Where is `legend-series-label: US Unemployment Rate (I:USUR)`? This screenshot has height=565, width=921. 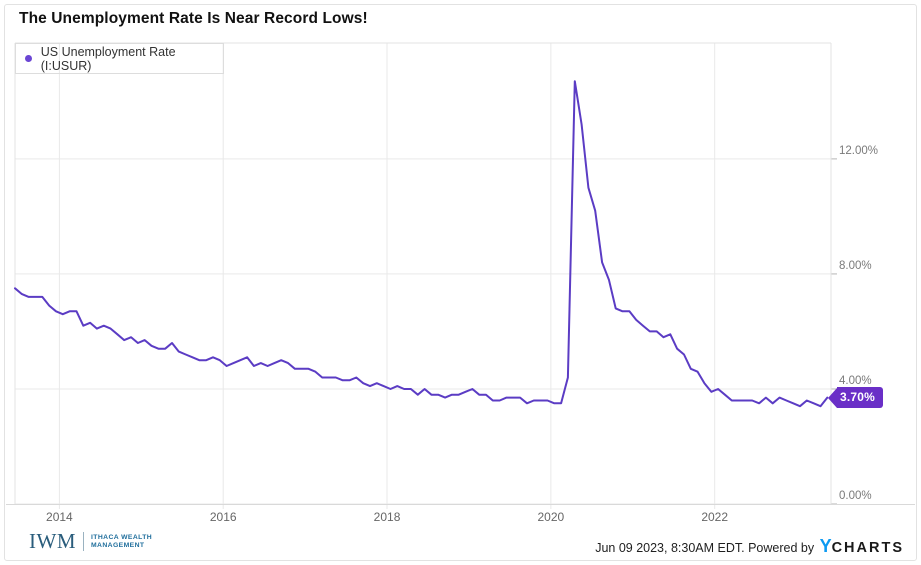 legend-series-label: US Unemployment Rate (I:USUR) is located at coordinates (108, 58).